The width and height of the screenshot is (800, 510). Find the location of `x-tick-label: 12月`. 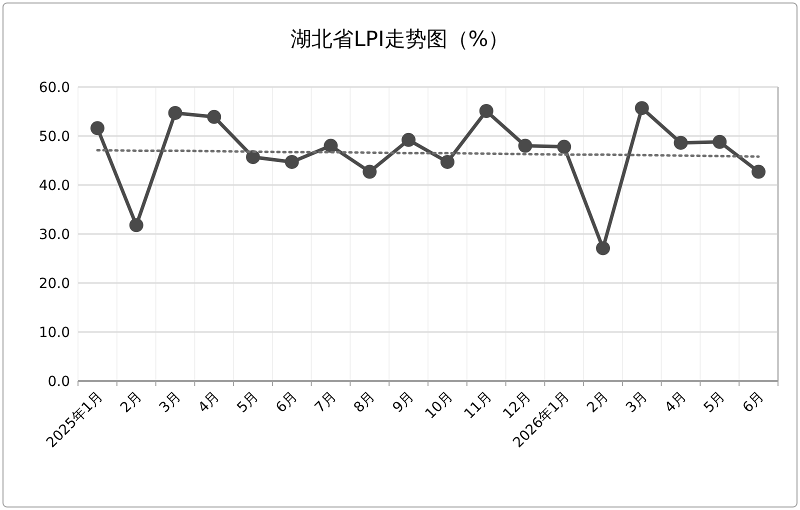

x-tick-label: 12月 is located at coordinates (517, 405).